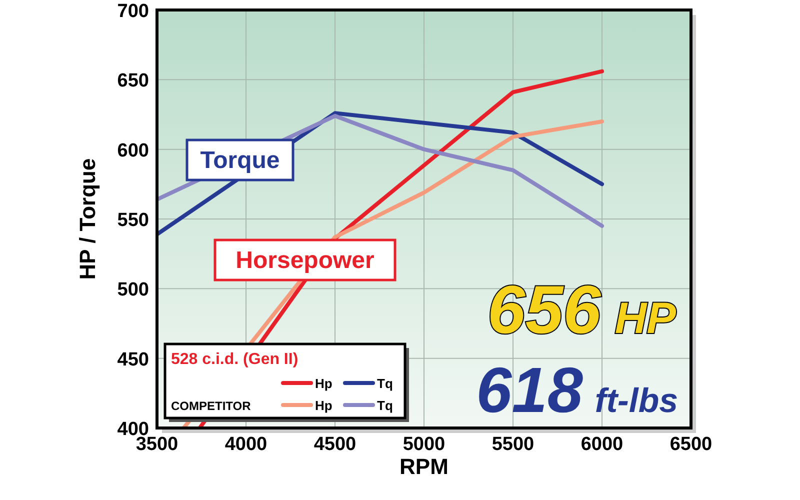  Describe the element at coordinates (335, 444) in the screenshot. I see `x-tick-label: 4500` at that location.